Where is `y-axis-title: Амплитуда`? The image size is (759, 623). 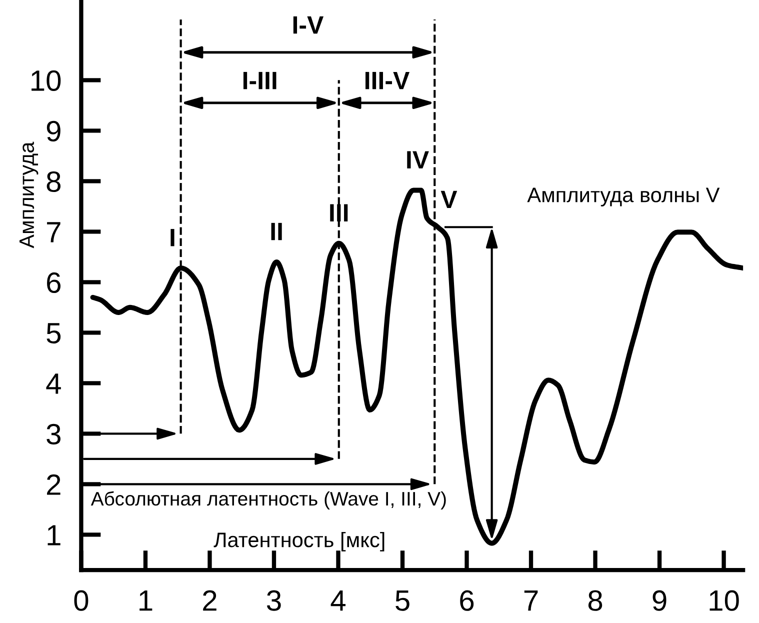 y-axis-title: Амплитуда is located at coordinates (29, 195).